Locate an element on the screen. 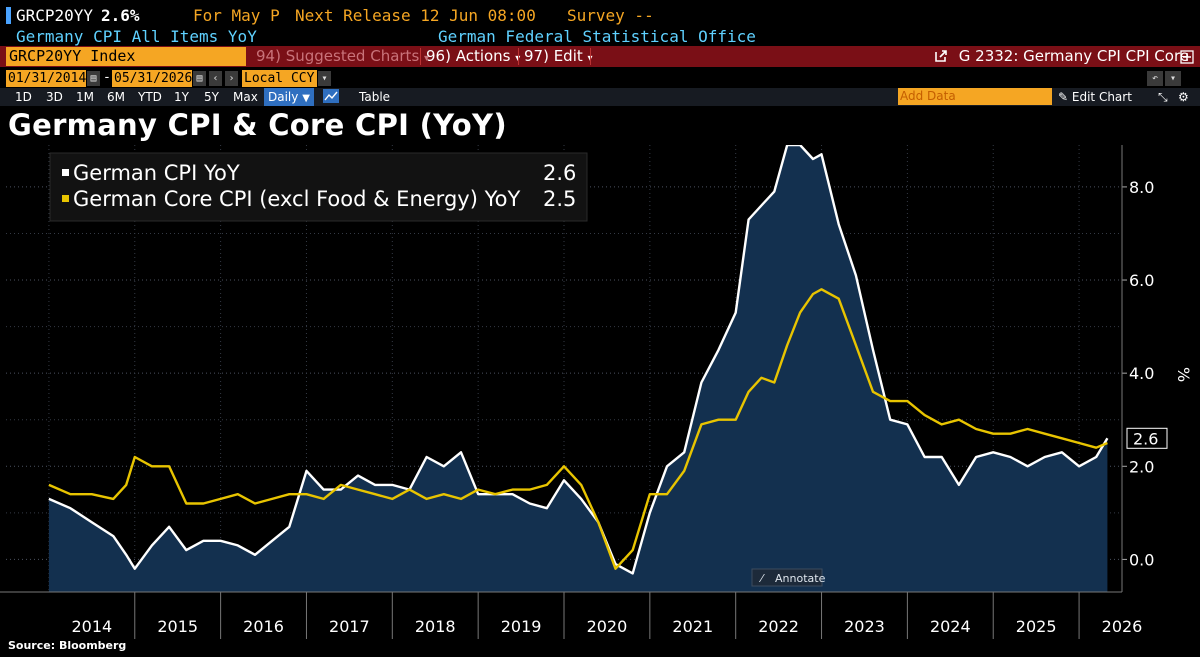 This screenshot has height=657, width=1200. legend-value-core: 2.5 is located at coordinates (559, 199).